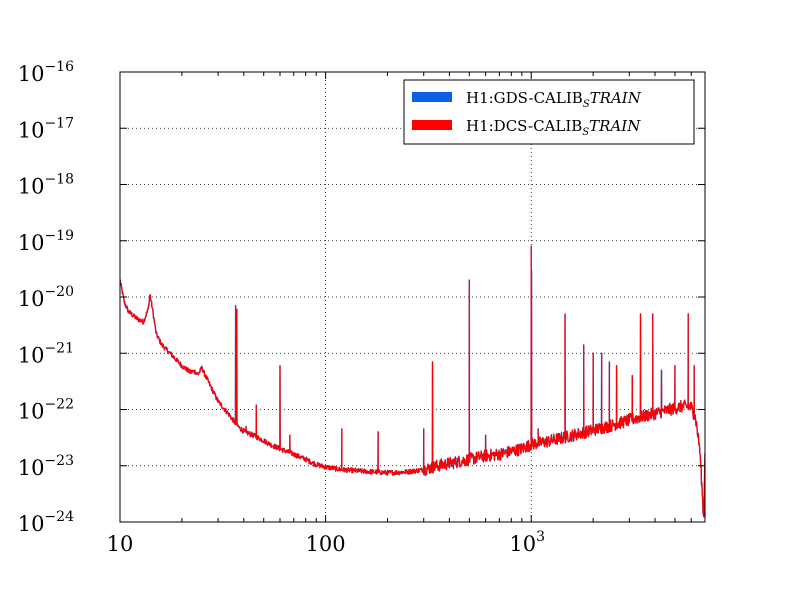 The width and height of the screenshot is (800, 600). I want to click on legend-label-2: H1:DCS-CALIBSTRAIN, so click(553, 127).